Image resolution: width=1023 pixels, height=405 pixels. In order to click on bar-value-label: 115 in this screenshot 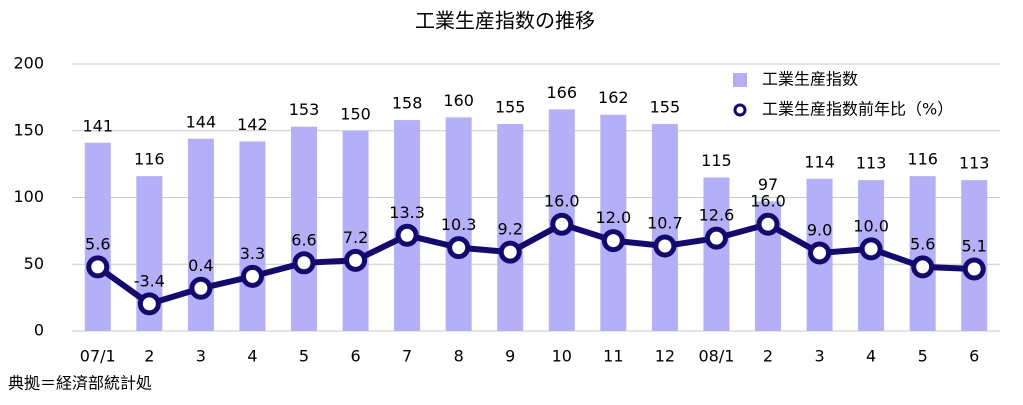, I will do `click(716, 160)`.